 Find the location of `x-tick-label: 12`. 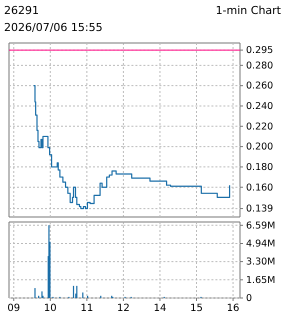

x-tick-label: 12 is located at coordinates (123, 308).